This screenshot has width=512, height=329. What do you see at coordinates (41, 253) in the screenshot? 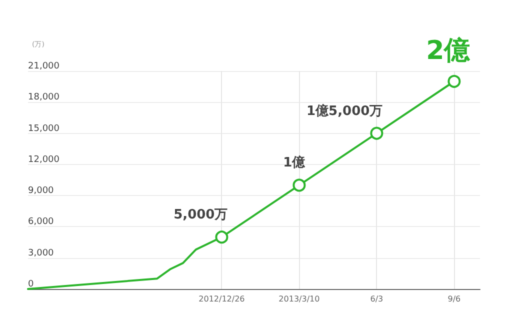
I see `y-tick-label: 3,000` at bounding box center [41, 253].